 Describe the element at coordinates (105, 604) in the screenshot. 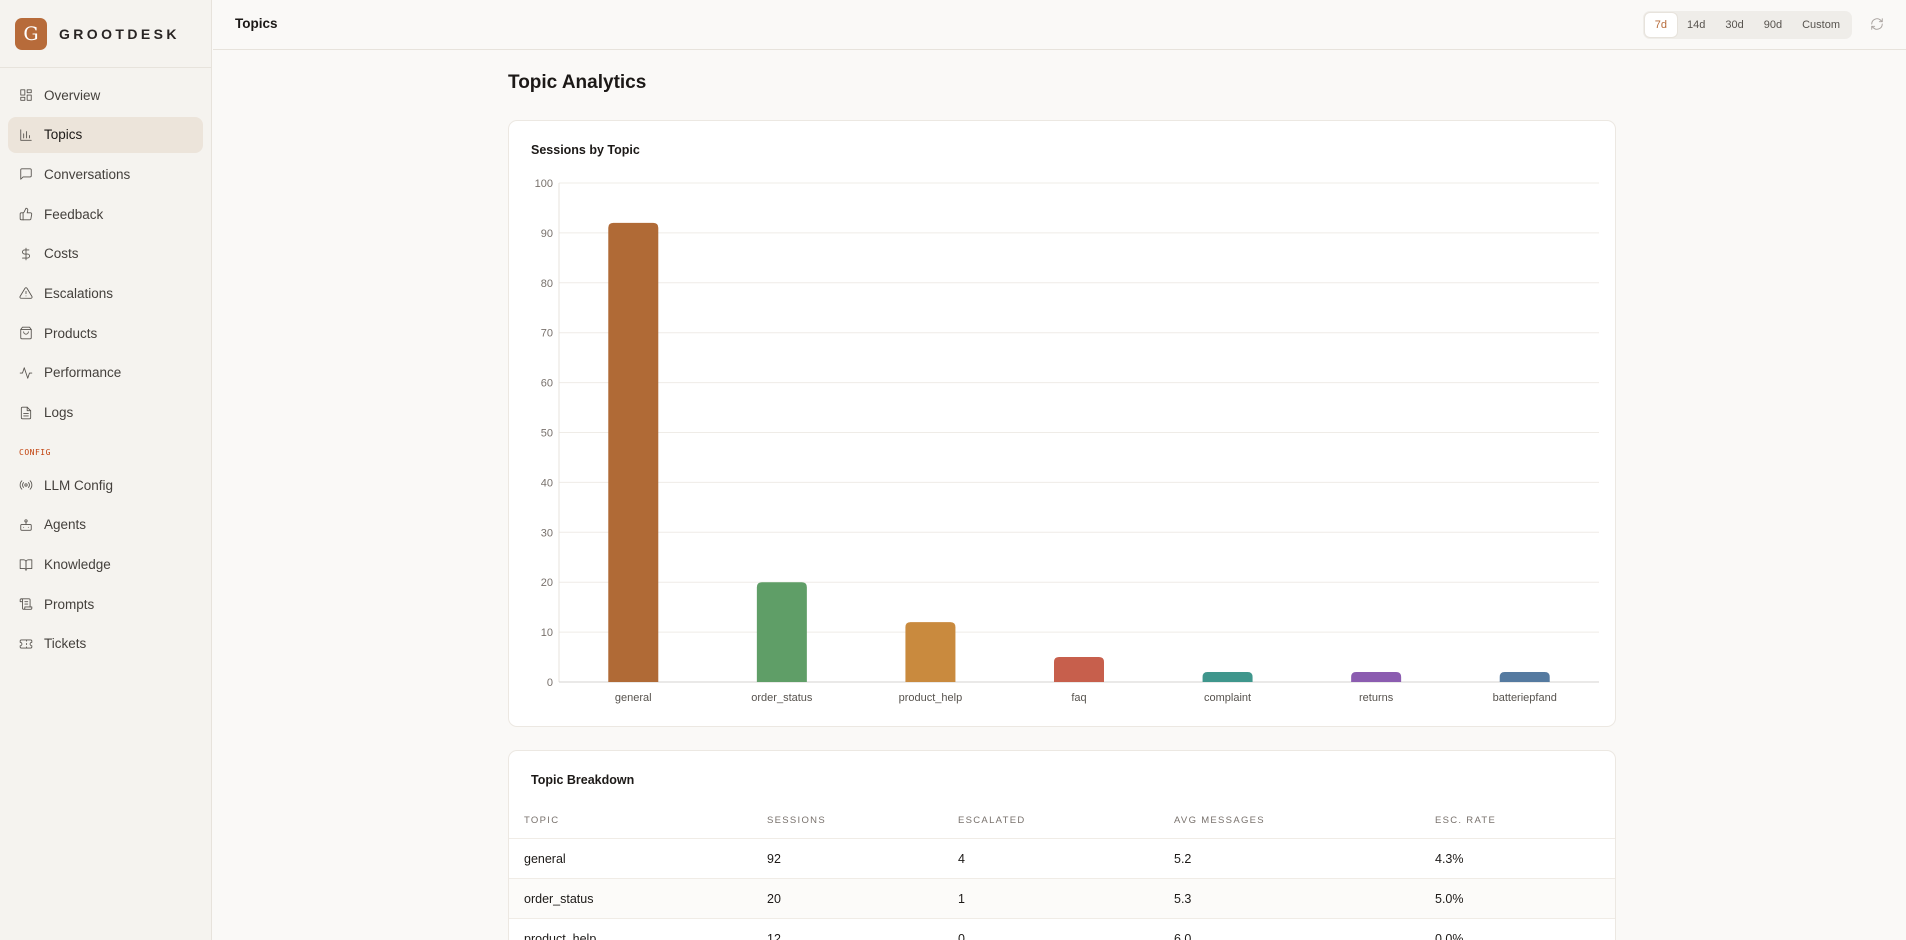

I see `sidebar-item-prompts: Prompts` at that location.